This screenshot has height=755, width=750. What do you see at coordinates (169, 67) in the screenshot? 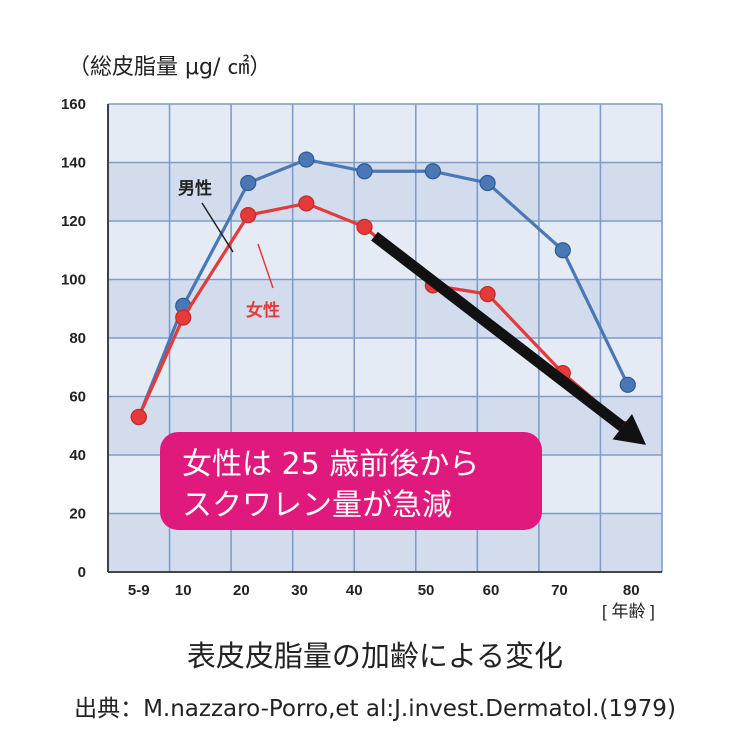
I see `y-axis-unit-label: （総皮脂量 μg/ ㎠）` at bounding box center [169, 67].